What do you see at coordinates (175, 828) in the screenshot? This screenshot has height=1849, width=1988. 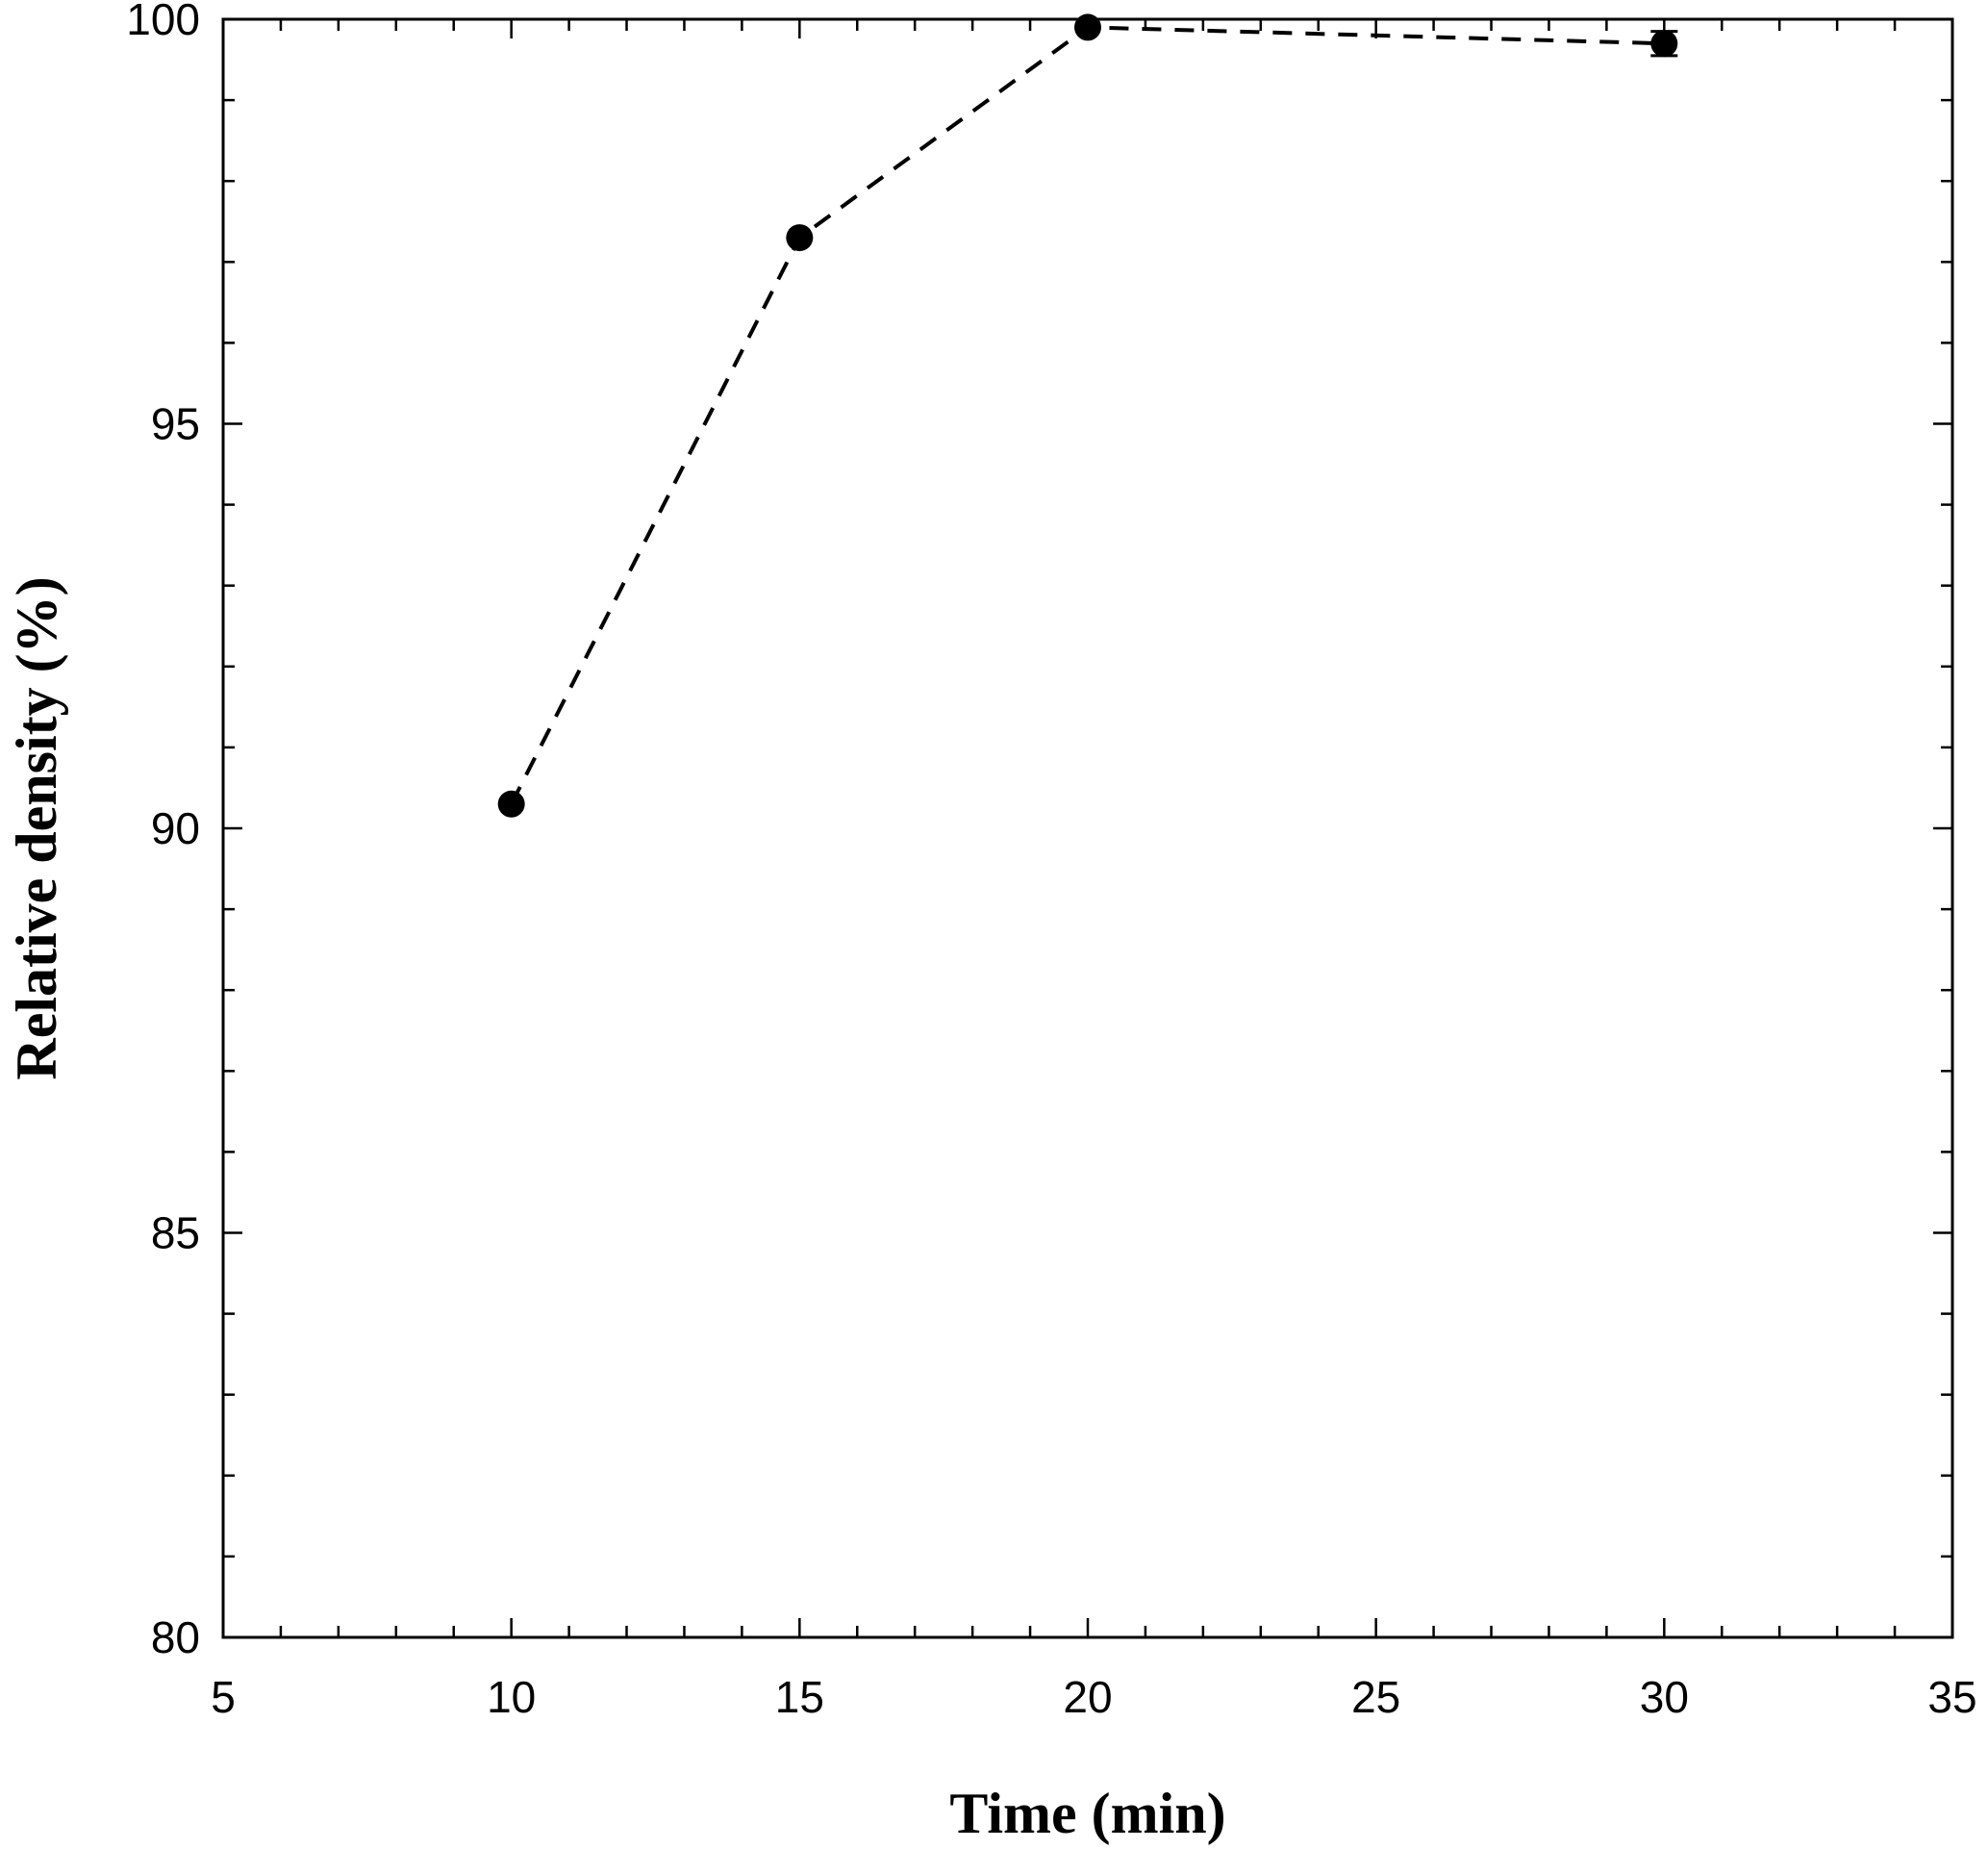 I see `y-tick-label: 90` at bounding box center [175, 828].